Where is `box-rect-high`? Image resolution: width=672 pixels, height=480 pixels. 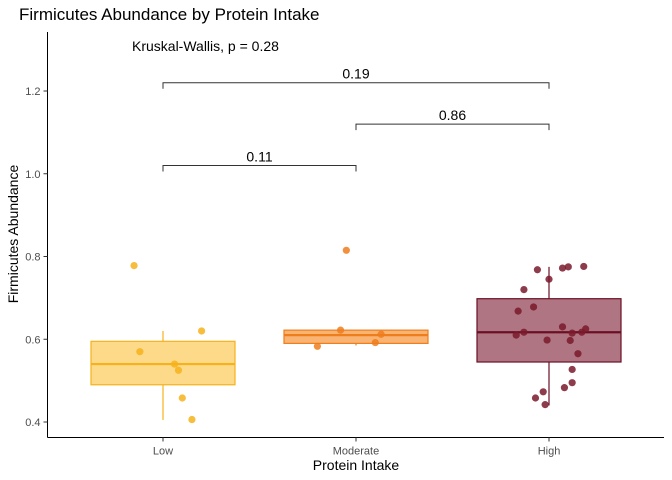 box-rect-high is located at coordinates (549, 330).